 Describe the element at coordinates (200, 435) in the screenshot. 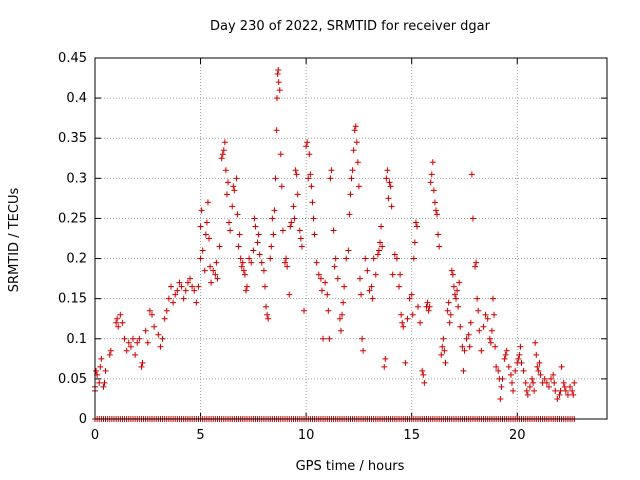

I see `x-tick-label: 5` at that location.